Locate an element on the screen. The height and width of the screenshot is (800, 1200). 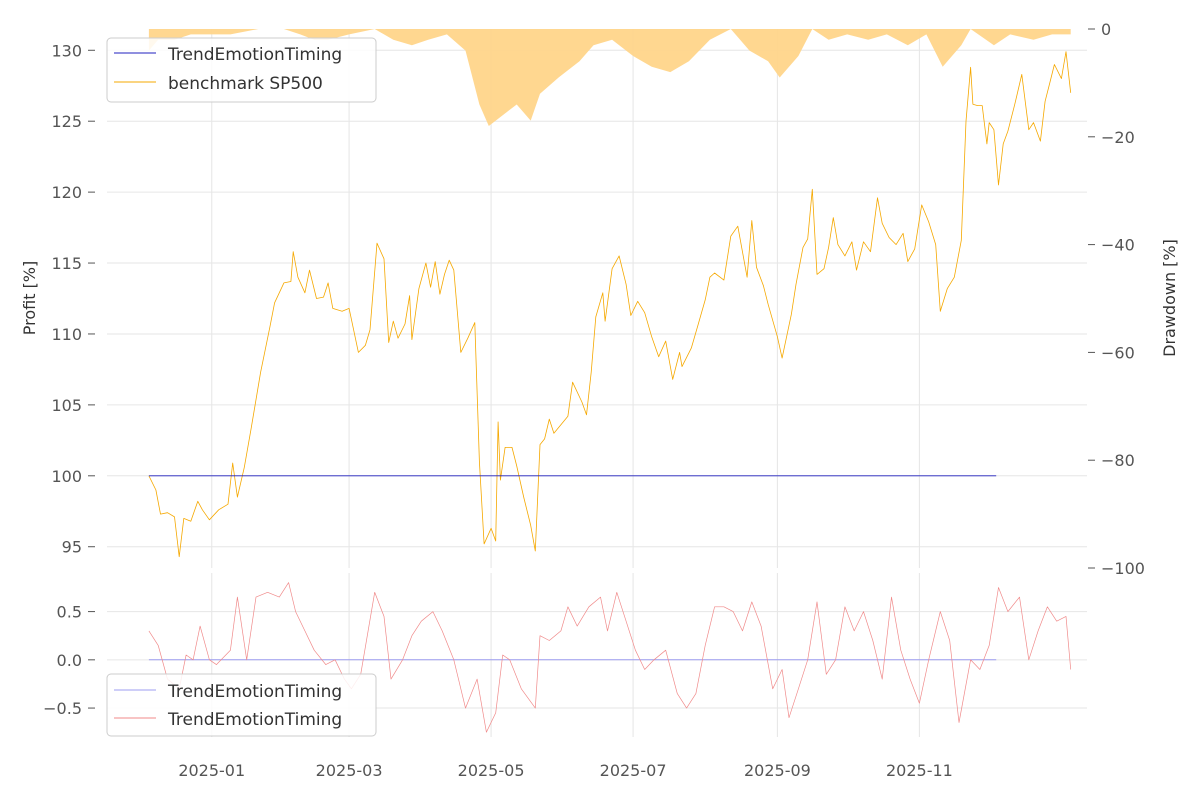
signal-tick-label: 0.0 is located at coordinates (69, 660).